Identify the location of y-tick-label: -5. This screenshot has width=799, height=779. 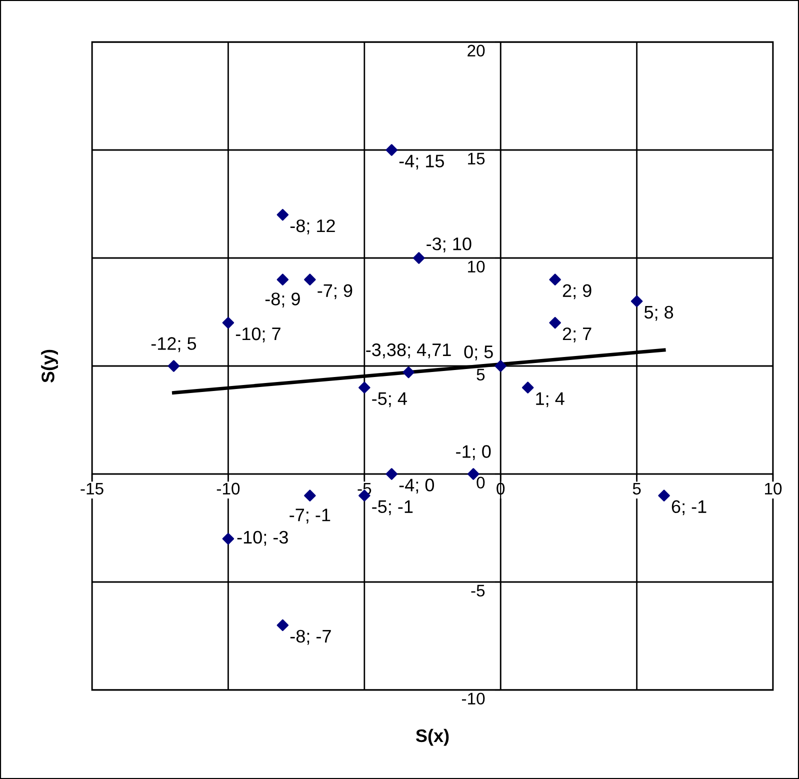
(478, 590).